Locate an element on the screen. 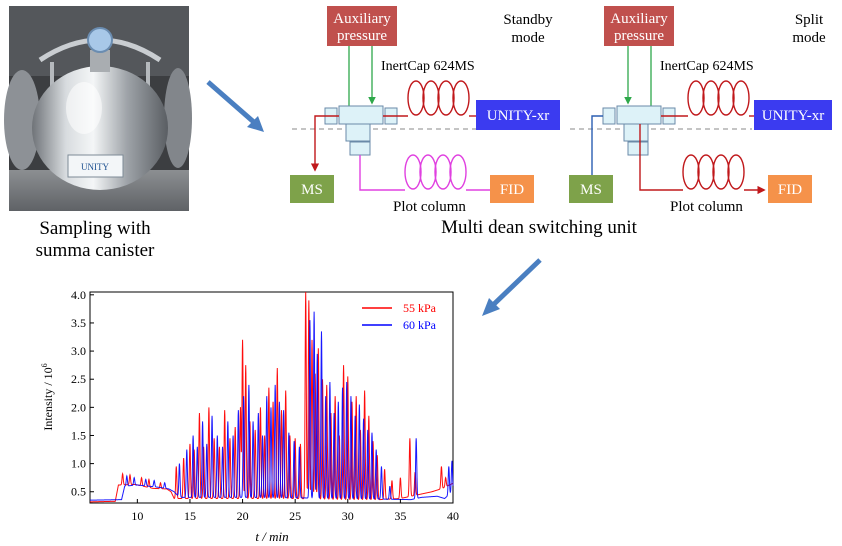  y-axis-label-exponent: 6 is located at coordinates (44, 365).